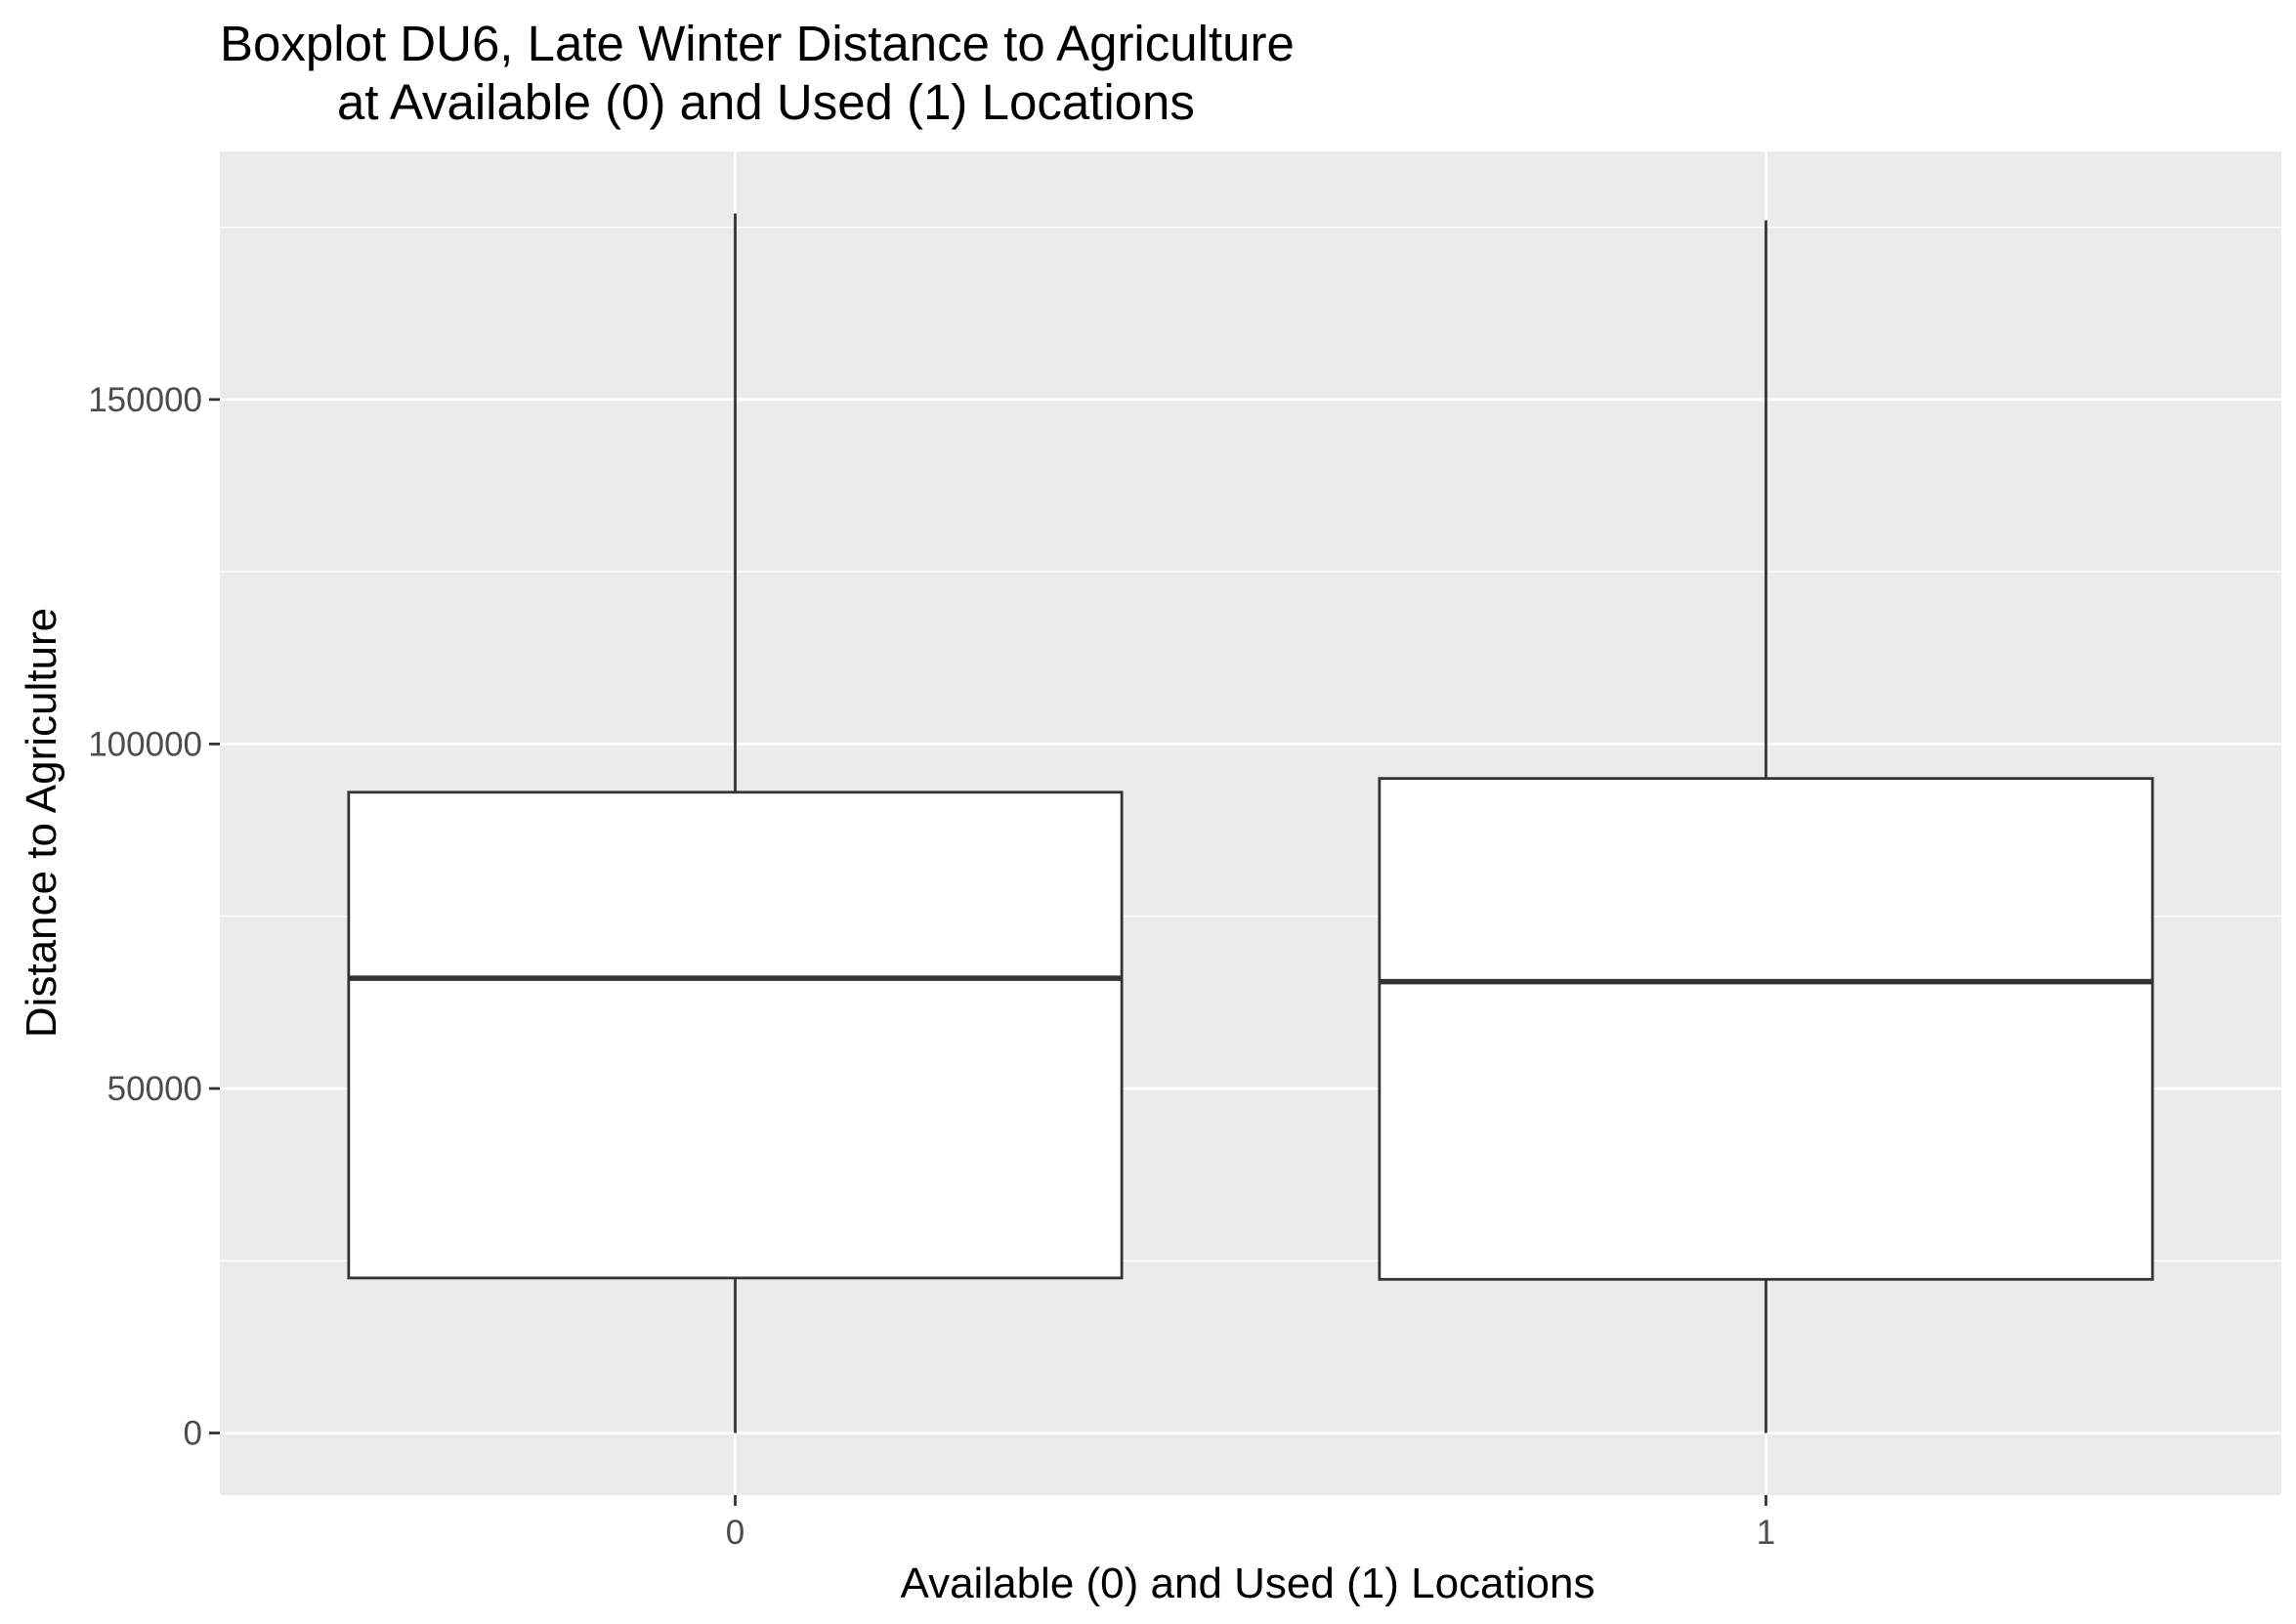  What do you see at coordinates (41, 823) in the screenshot?
I see `y-axis-title: Distance to Agriculture` at bounding box center [41, 823].